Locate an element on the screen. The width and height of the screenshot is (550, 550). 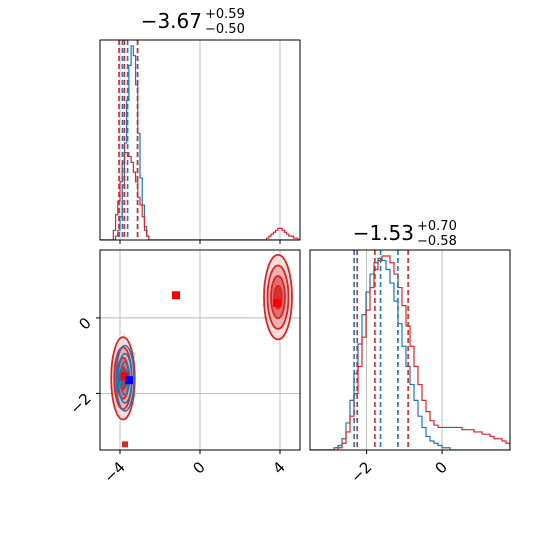
tick-label-y2-0: −2 is located at coordinates (80, 403).